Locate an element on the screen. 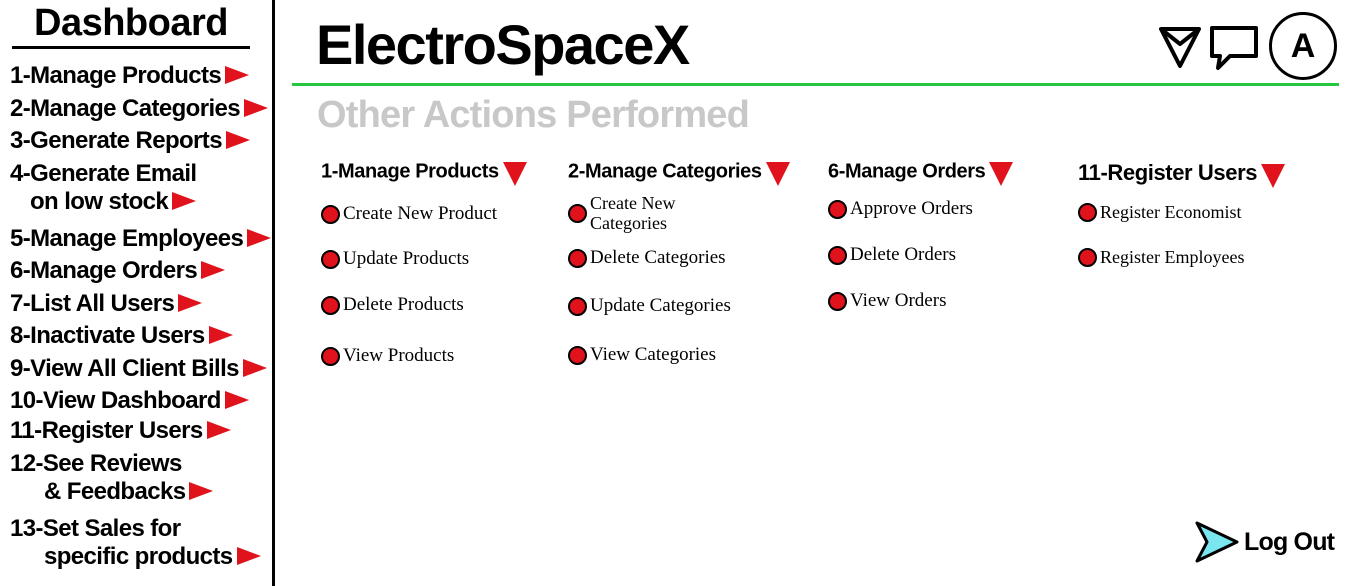  sidebar-item-label: 3-Generate Reports is located at coordinates (116, 140).